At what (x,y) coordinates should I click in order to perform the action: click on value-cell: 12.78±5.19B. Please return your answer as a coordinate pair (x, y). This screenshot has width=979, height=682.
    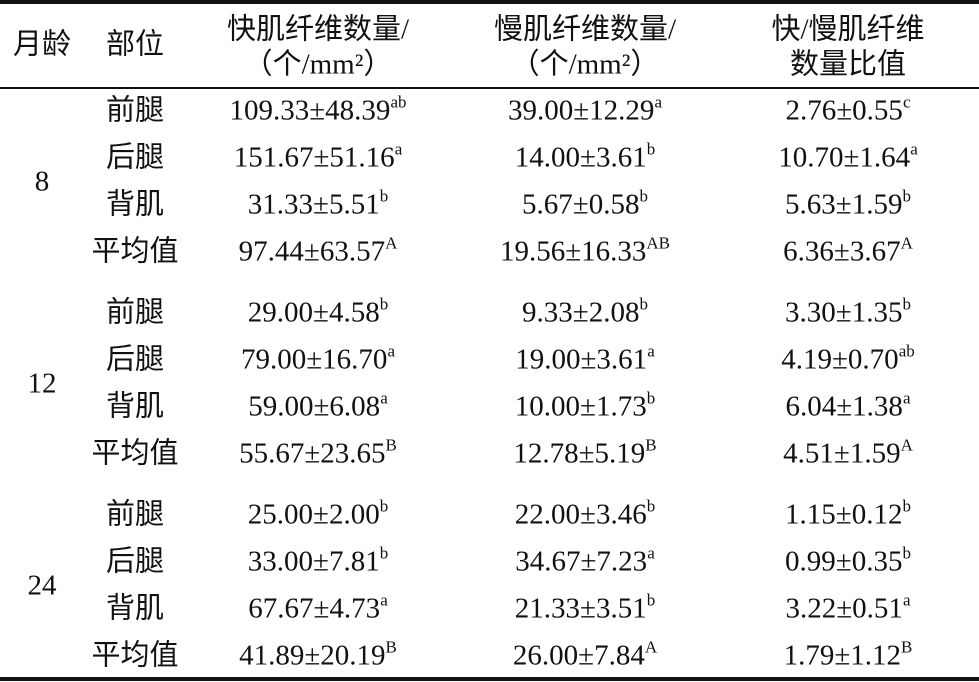
    Looking at the image, I should click on (584, 453).